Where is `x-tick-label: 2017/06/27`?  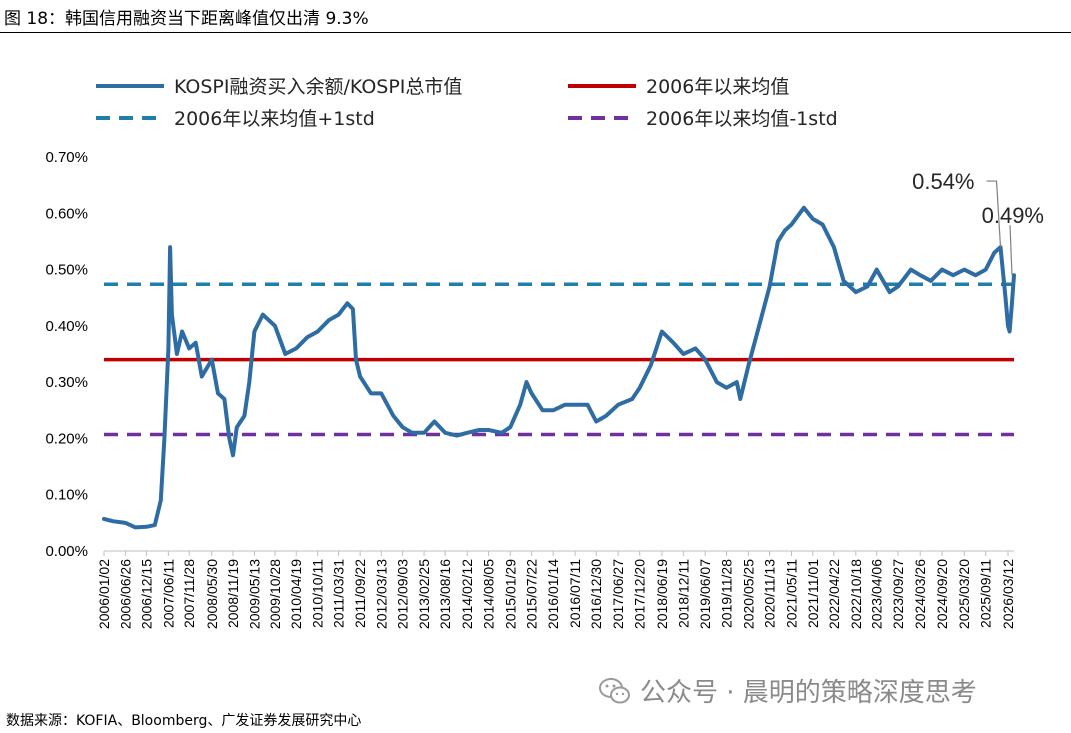 x-tick-label: 2017/06/27 is located at coordinates (618, 594).